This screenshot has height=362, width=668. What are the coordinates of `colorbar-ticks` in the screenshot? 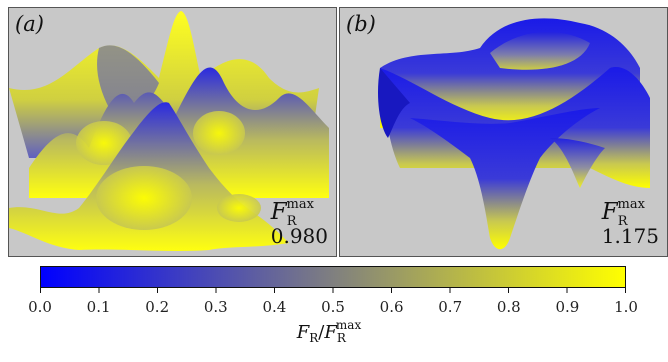 It's located at (333, 290).